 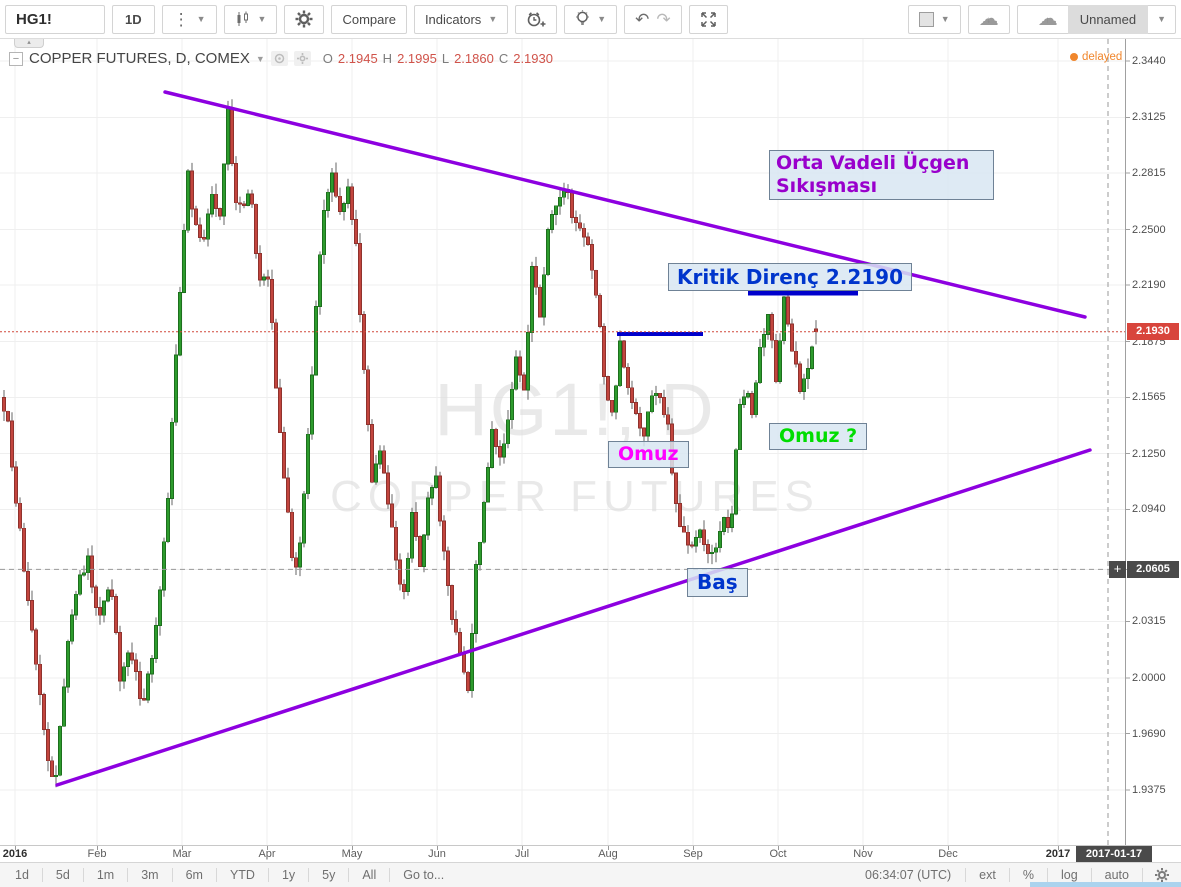 I want to click on cloud-upload-icon: ☁ ↑, so click(x=1047, y=19).